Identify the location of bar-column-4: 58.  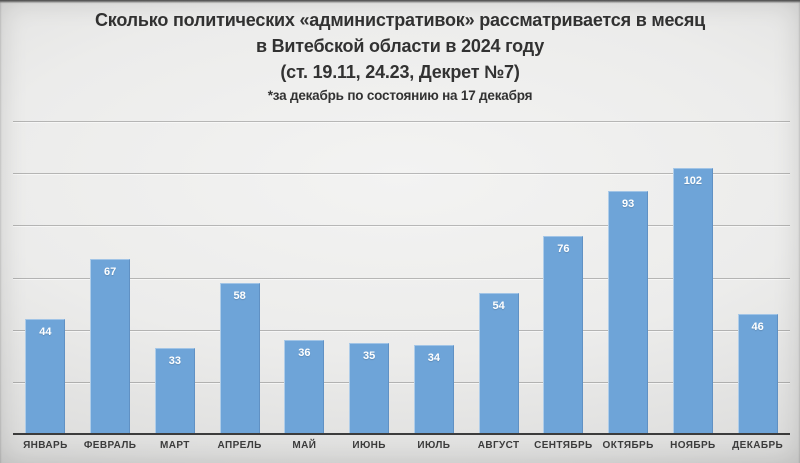
(239, 277).